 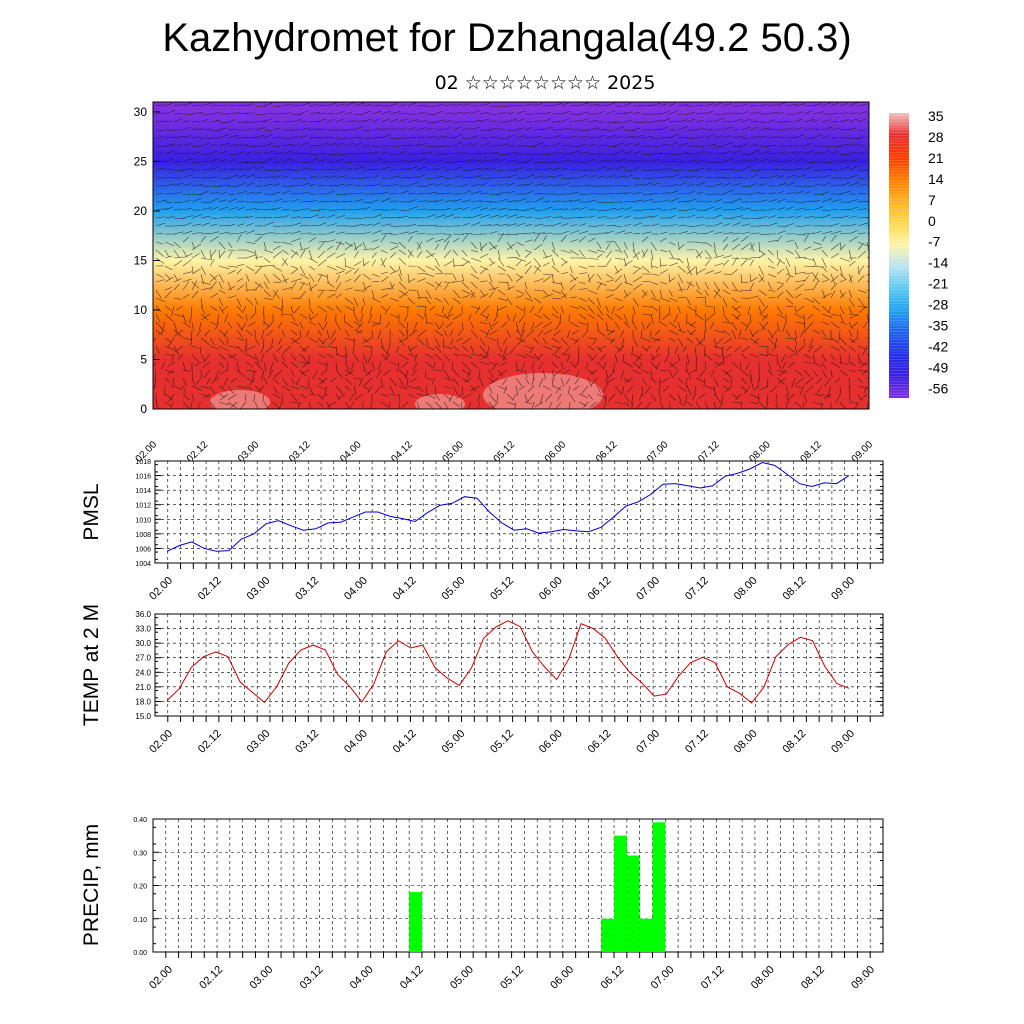 What do you see at coordinates (936, 179) in the screenshot?
I see `colorbar-label: 14` at bounding box center [936, 179].